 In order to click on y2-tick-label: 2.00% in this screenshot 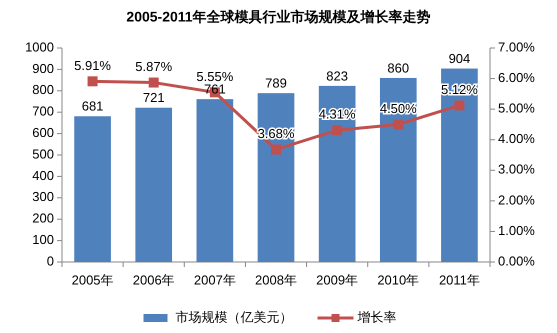, I will do `click(517, 200)`.